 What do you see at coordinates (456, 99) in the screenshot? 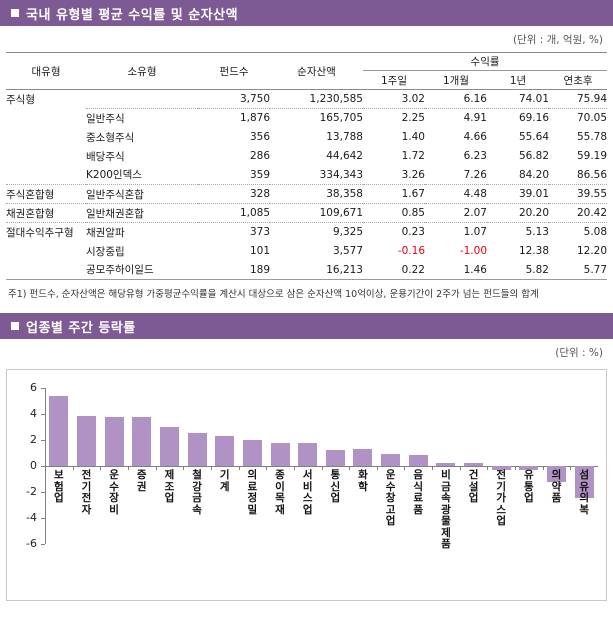
I see `cell-yield-1m: 6.16` at bounding box center [456, 99].